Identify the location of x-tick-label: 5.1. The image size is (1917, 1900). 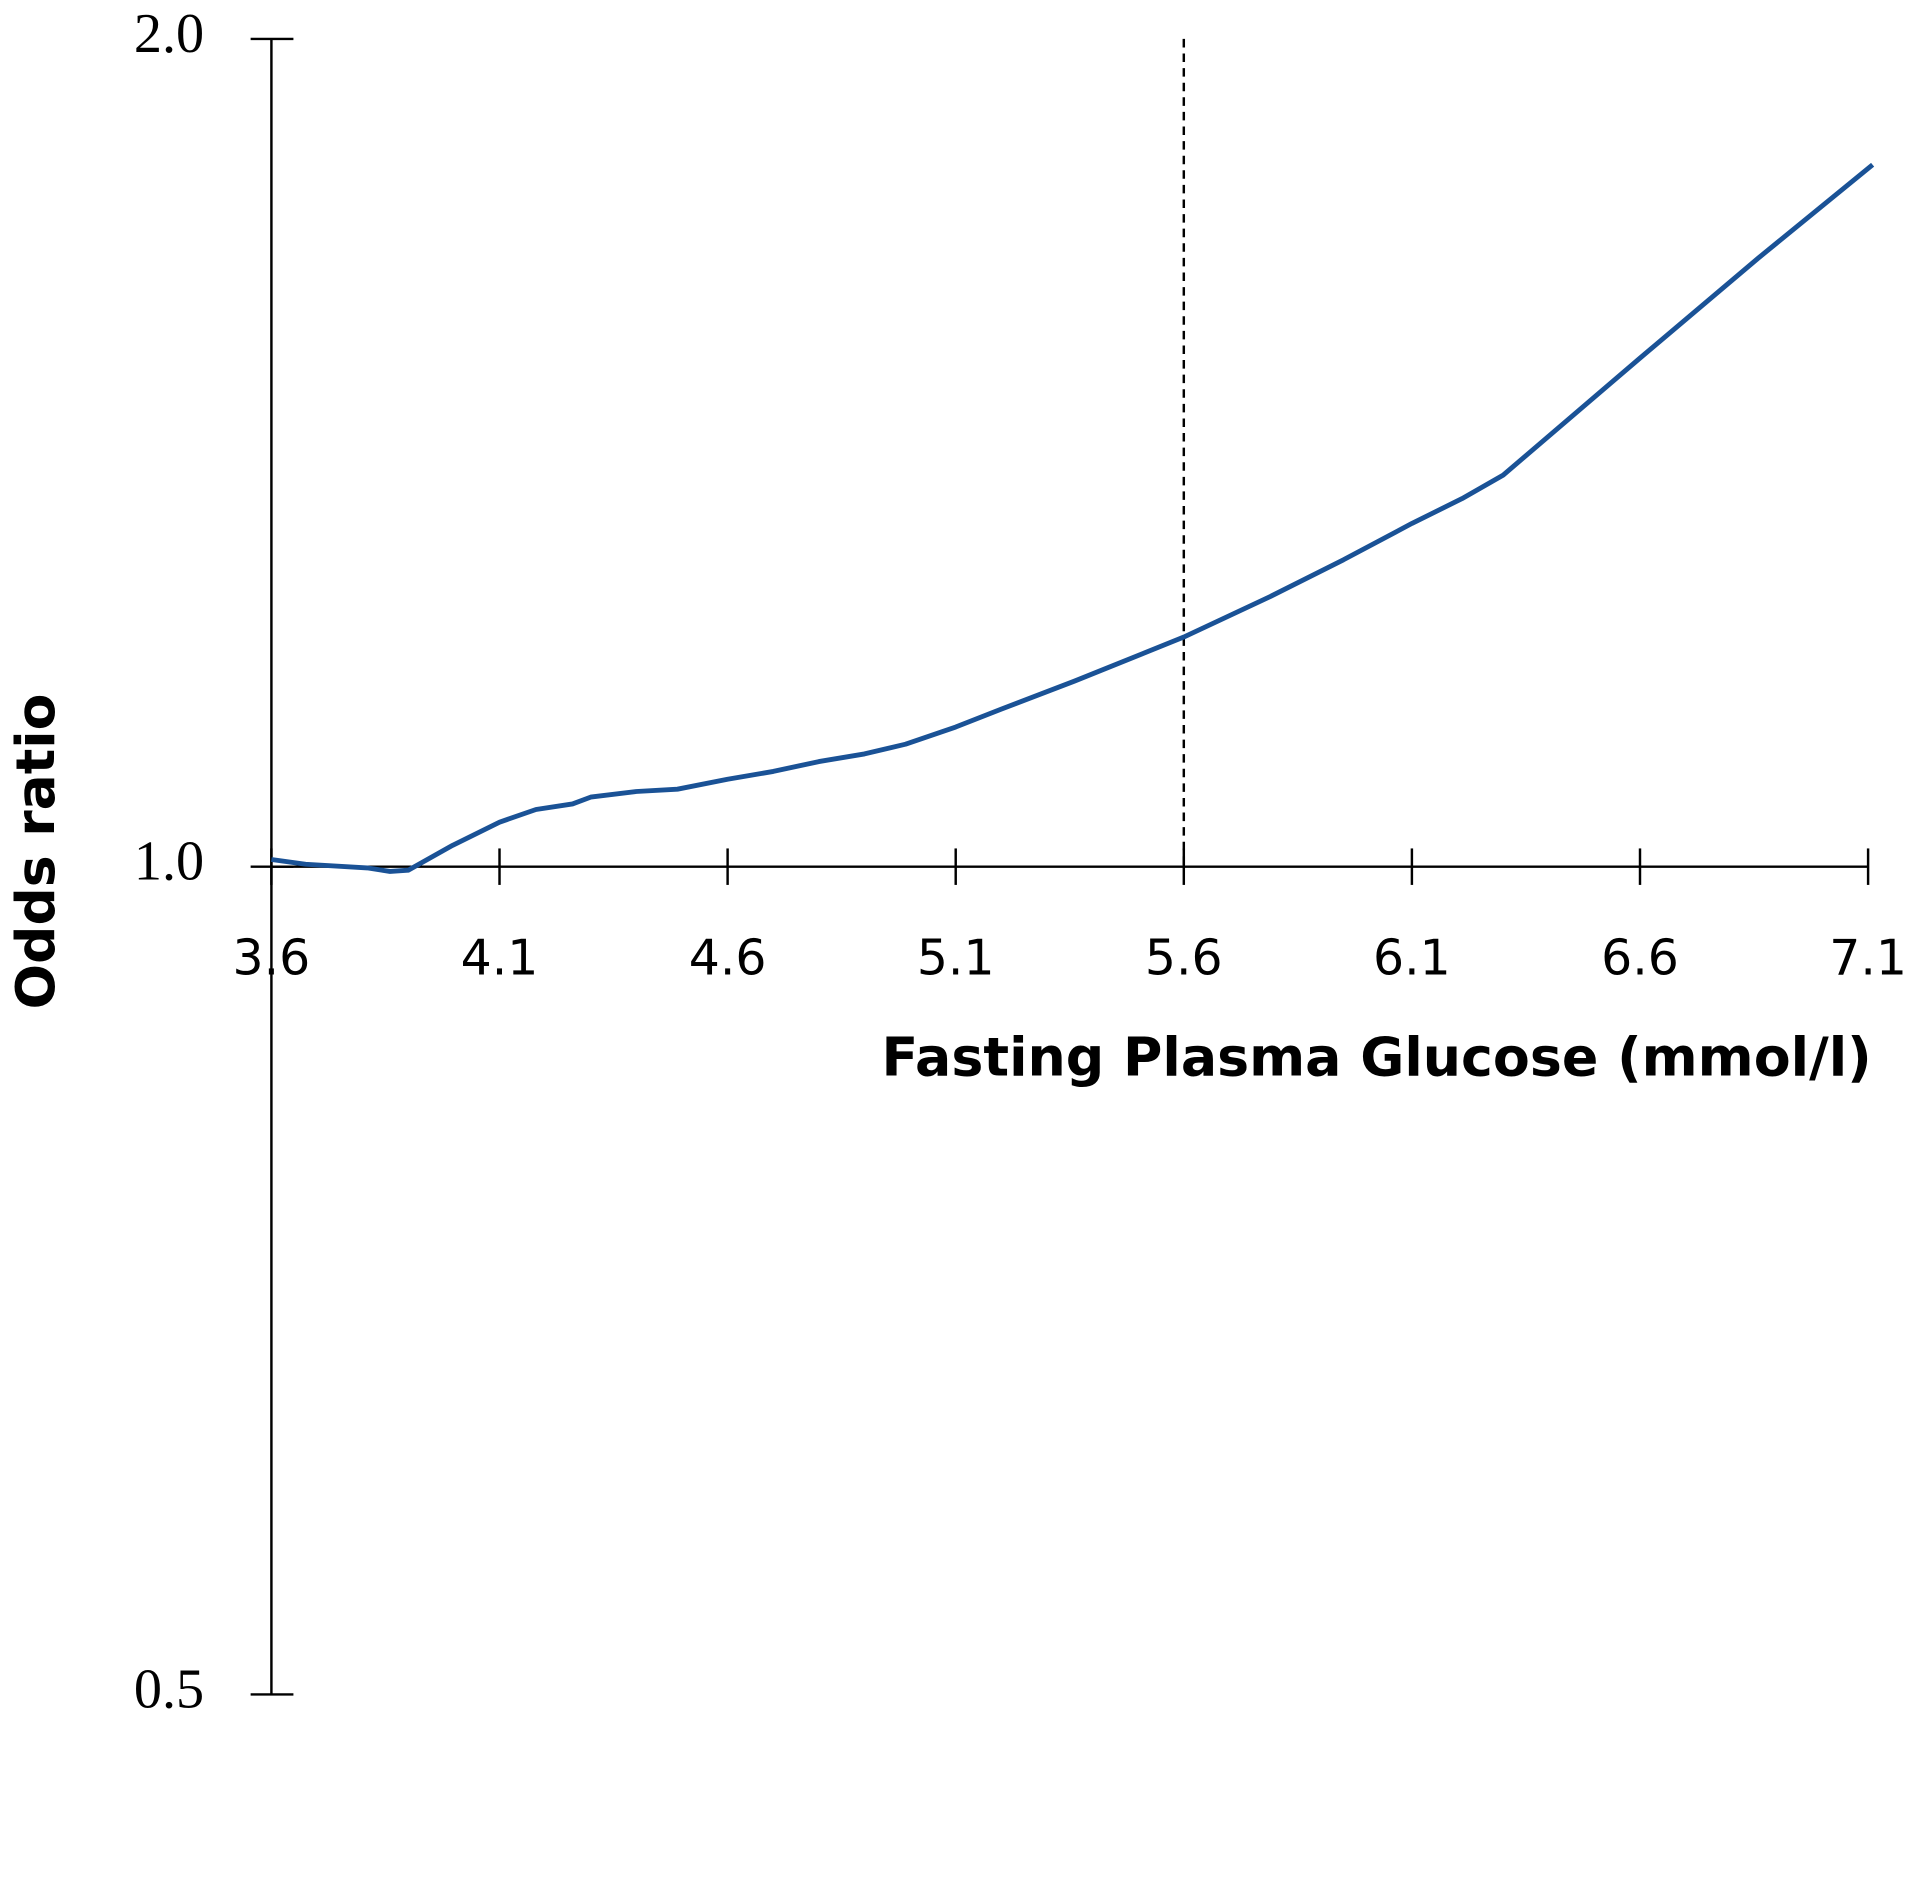
(956, 958).